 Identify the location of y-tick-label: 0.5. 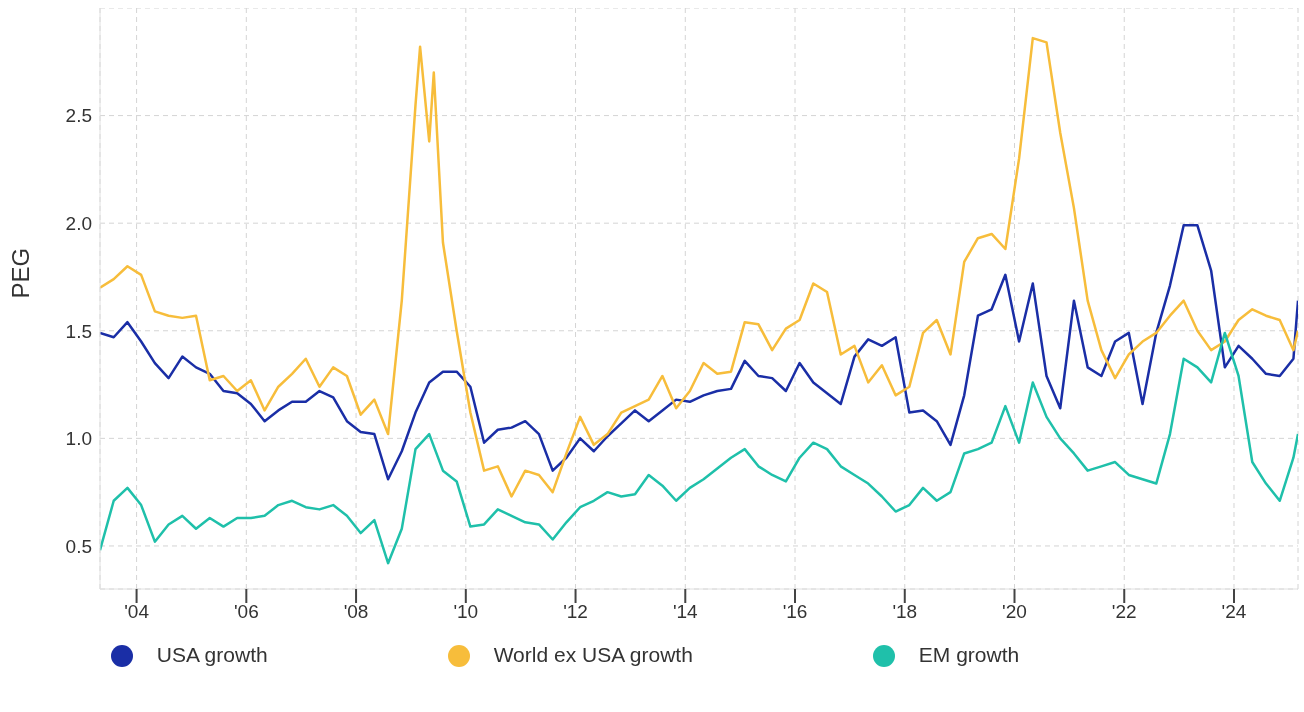
(78, 546).